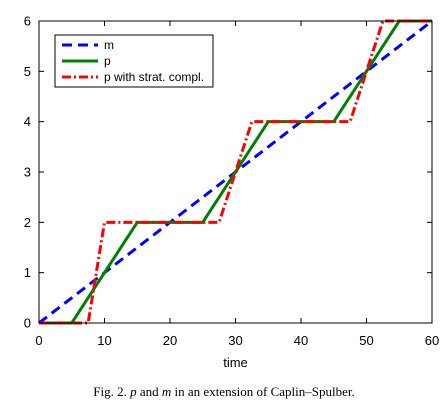 The height and width of the screenshot is (419, 448). Describe the element at coordinates (154, 77) in the screenshot. I see `legend-label: p with strat. compl.` at that location.